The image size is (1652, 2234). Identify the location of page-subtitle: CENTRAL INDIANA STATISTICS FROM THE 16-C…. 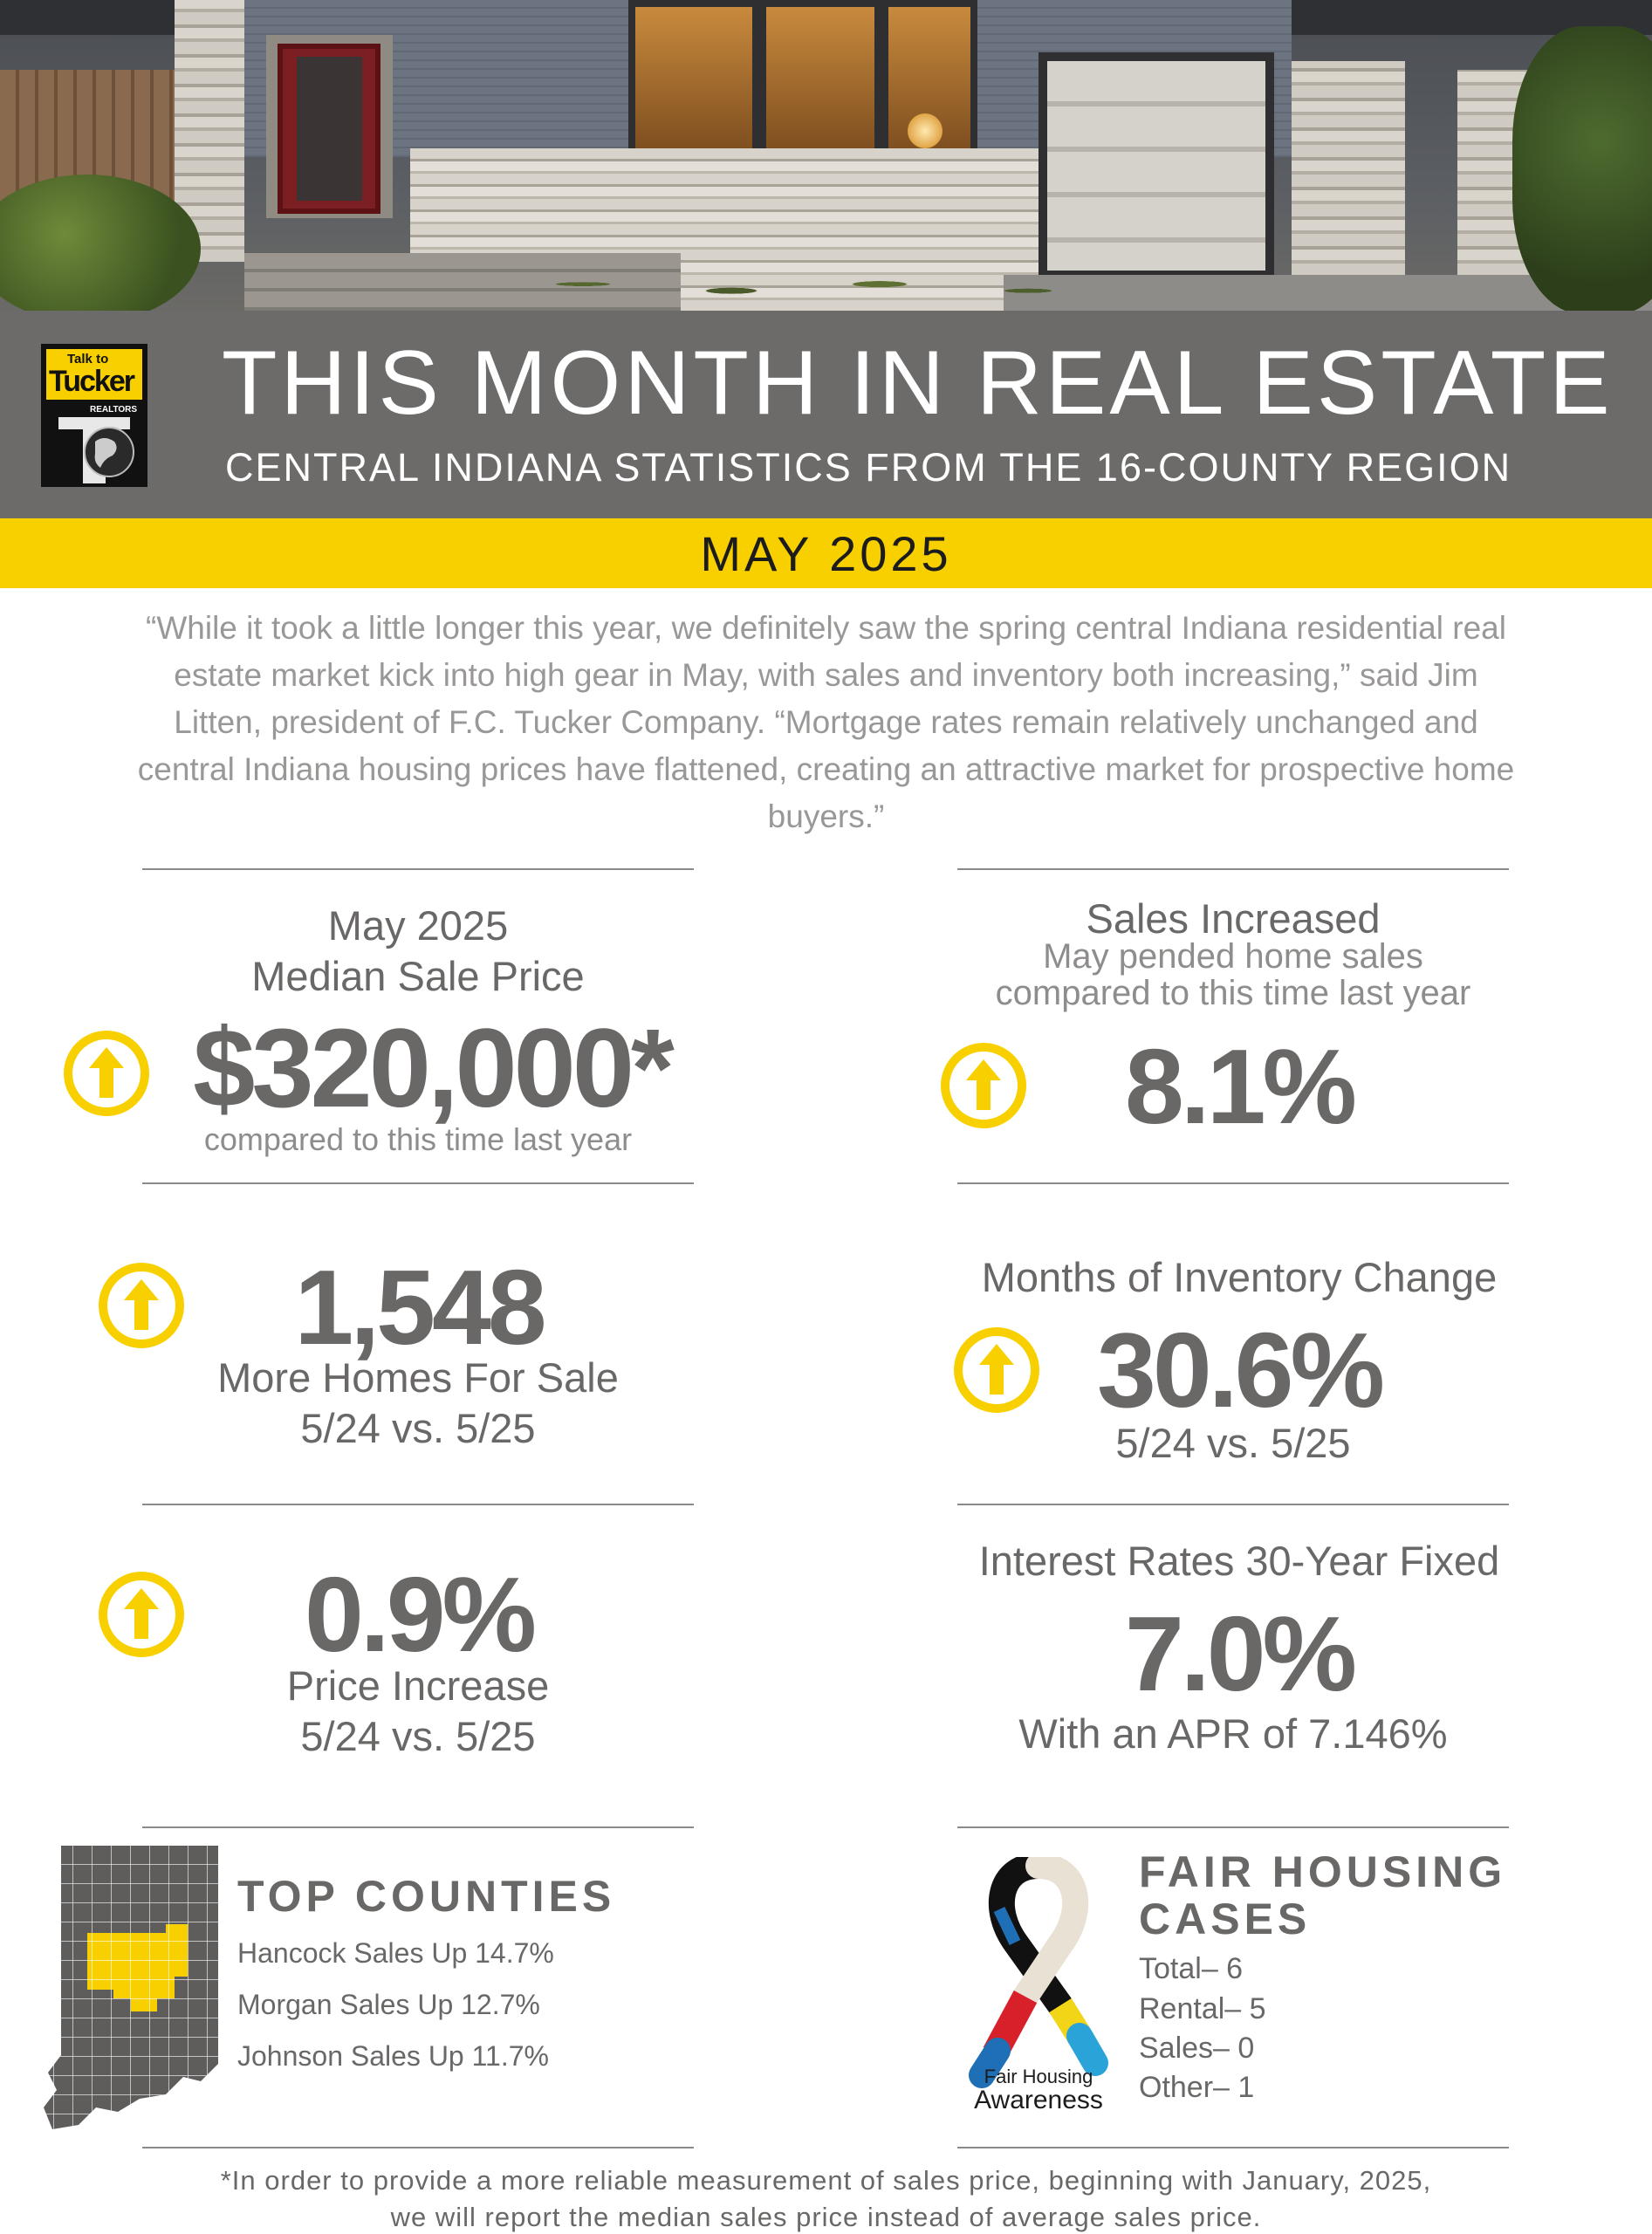
(868, 468).